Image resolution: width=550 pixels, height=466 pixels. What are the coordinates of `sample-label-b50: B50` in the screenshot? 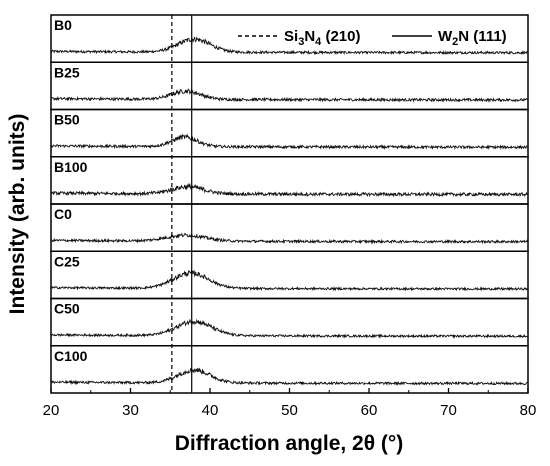 It's located at (67, 120).